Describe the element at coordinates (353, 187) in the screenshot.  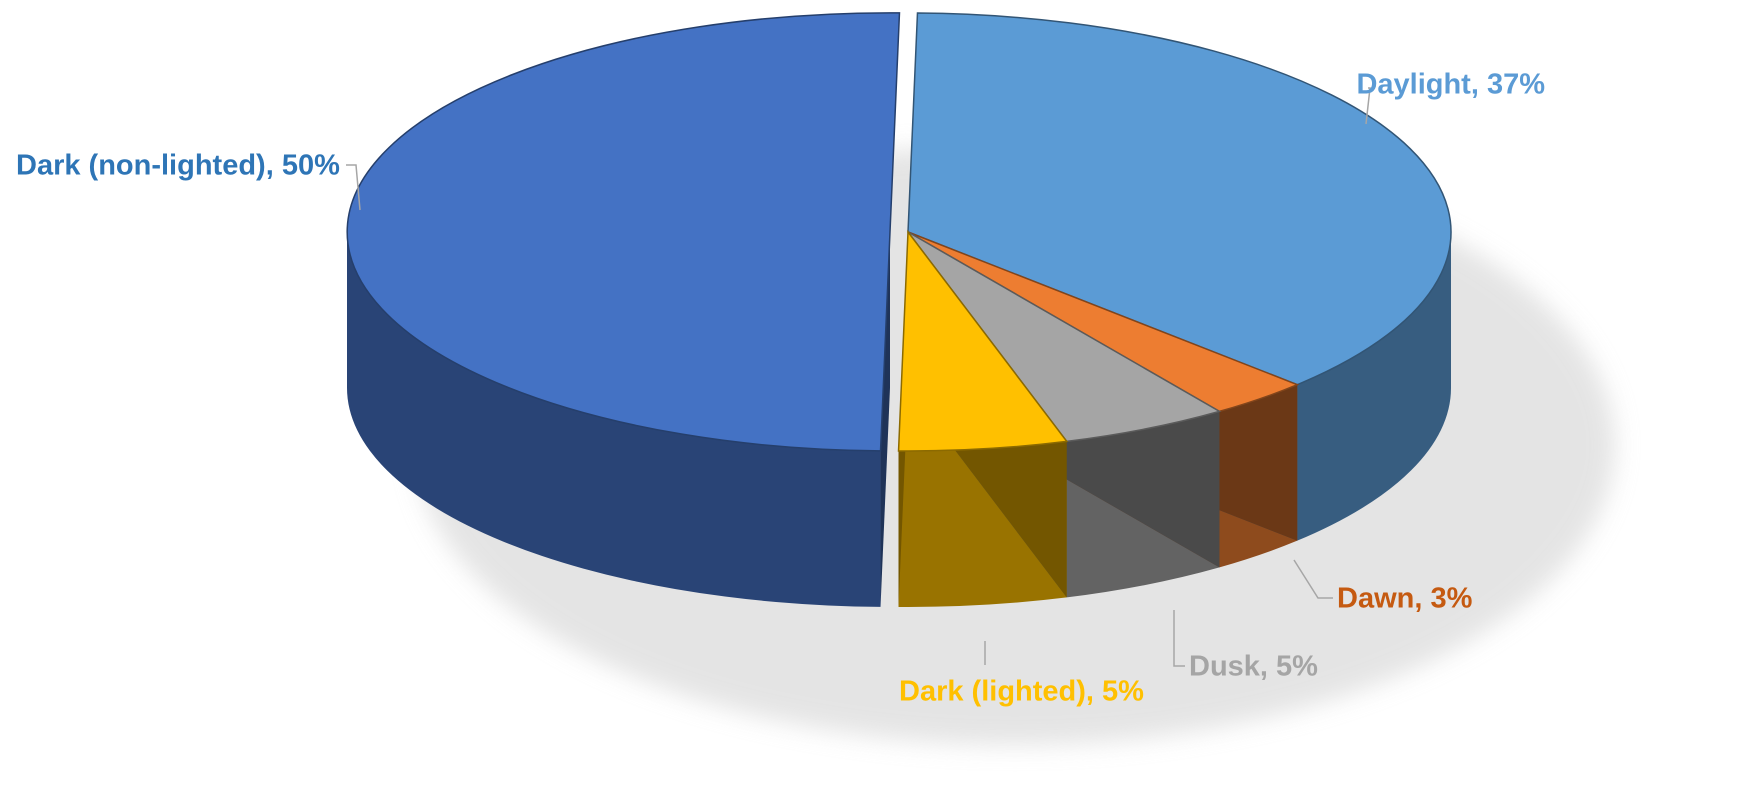
I see `leader-line-dark-non-lighted` at that location.